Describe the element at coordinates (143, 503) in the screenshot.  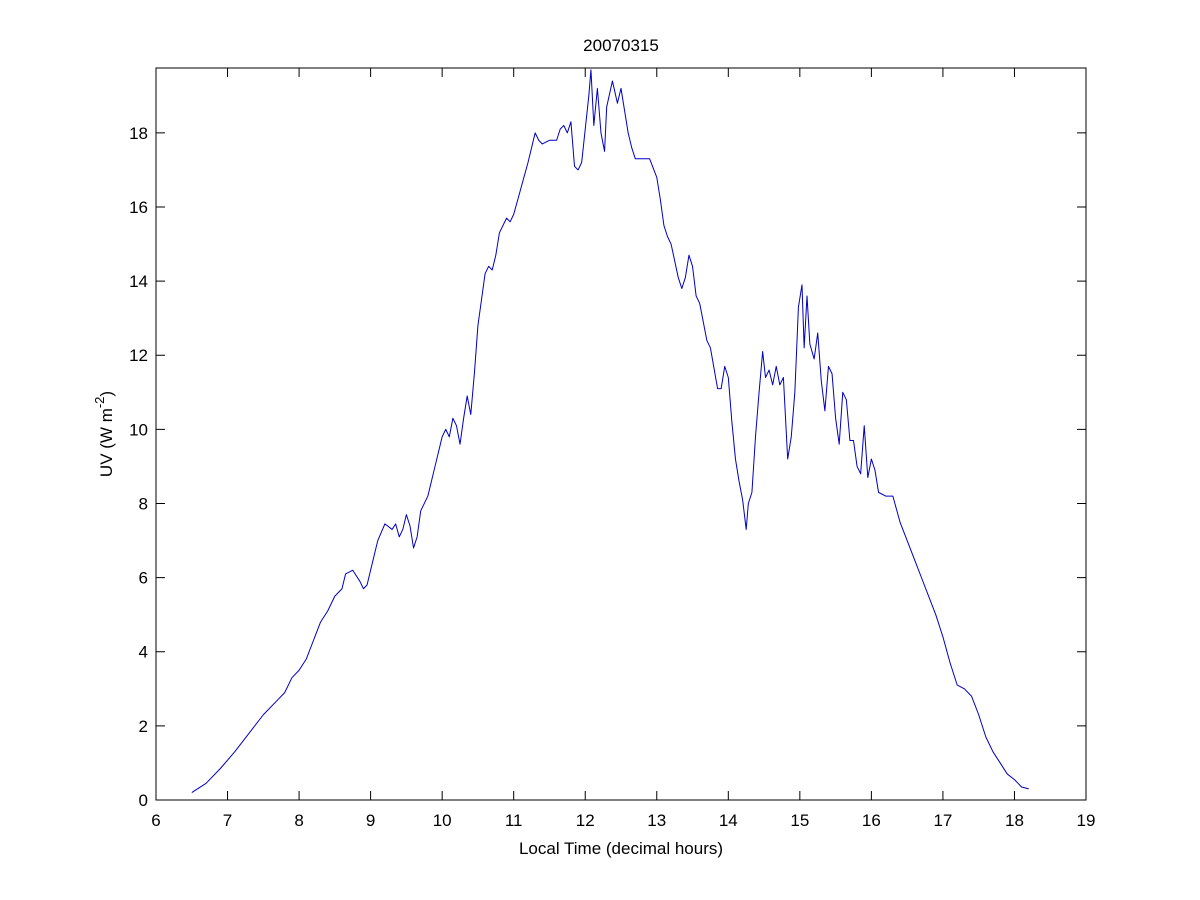
I see `y-tick-label: 8` at that location.